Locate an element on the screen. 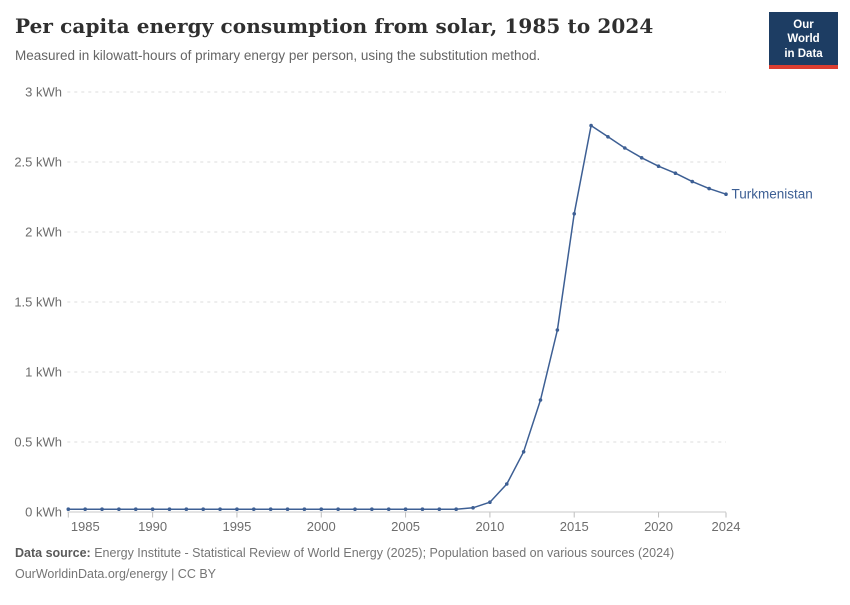 The height and width of the screenshot is (605, 850). y-axis-tick-label: 0.5 kWh is located at coordinates (38, 442).